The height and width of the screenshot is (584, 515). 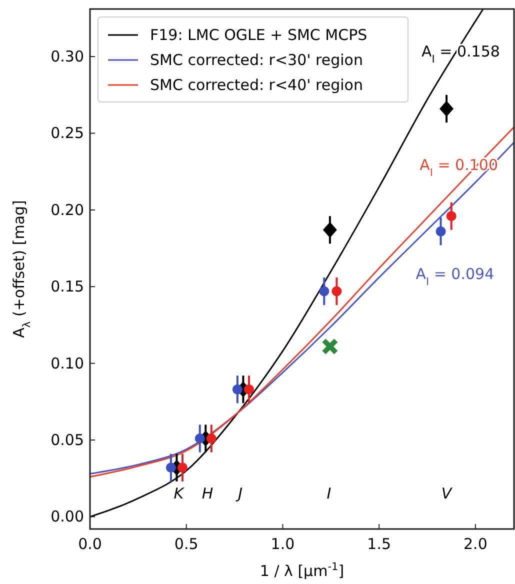 I want to click on legend-label: F19: LMC OGLE + SMC MCPS, so click(x=259, y=35).